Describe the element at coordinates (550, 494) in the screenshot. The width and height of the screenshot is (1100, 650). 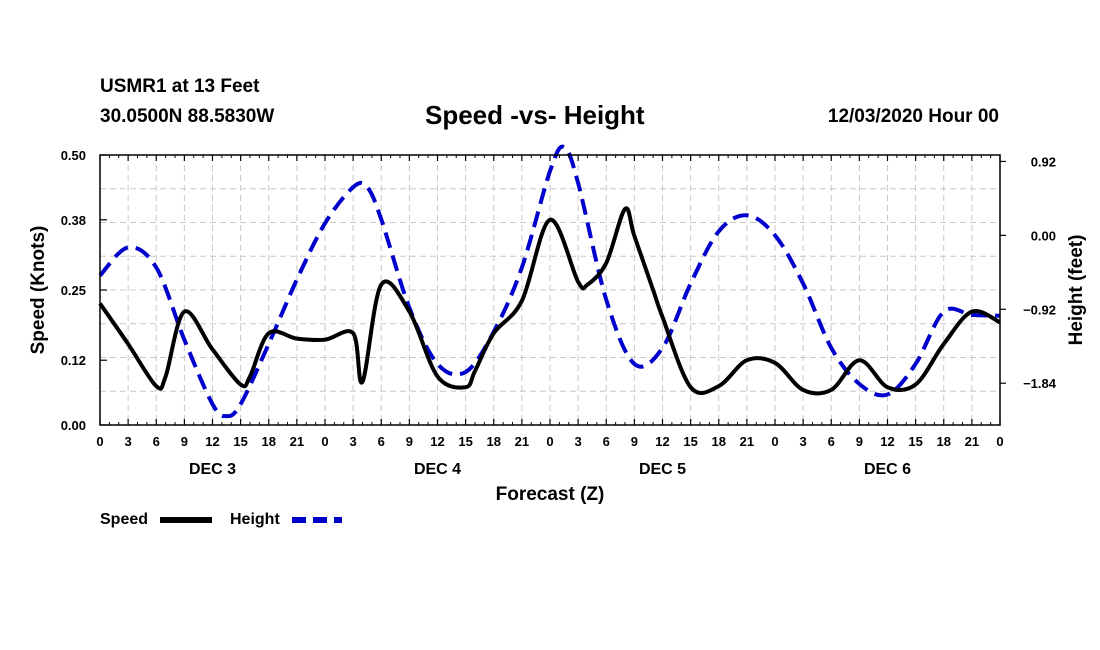
I see `x-axis-title: Forecast (Z)` at that location.